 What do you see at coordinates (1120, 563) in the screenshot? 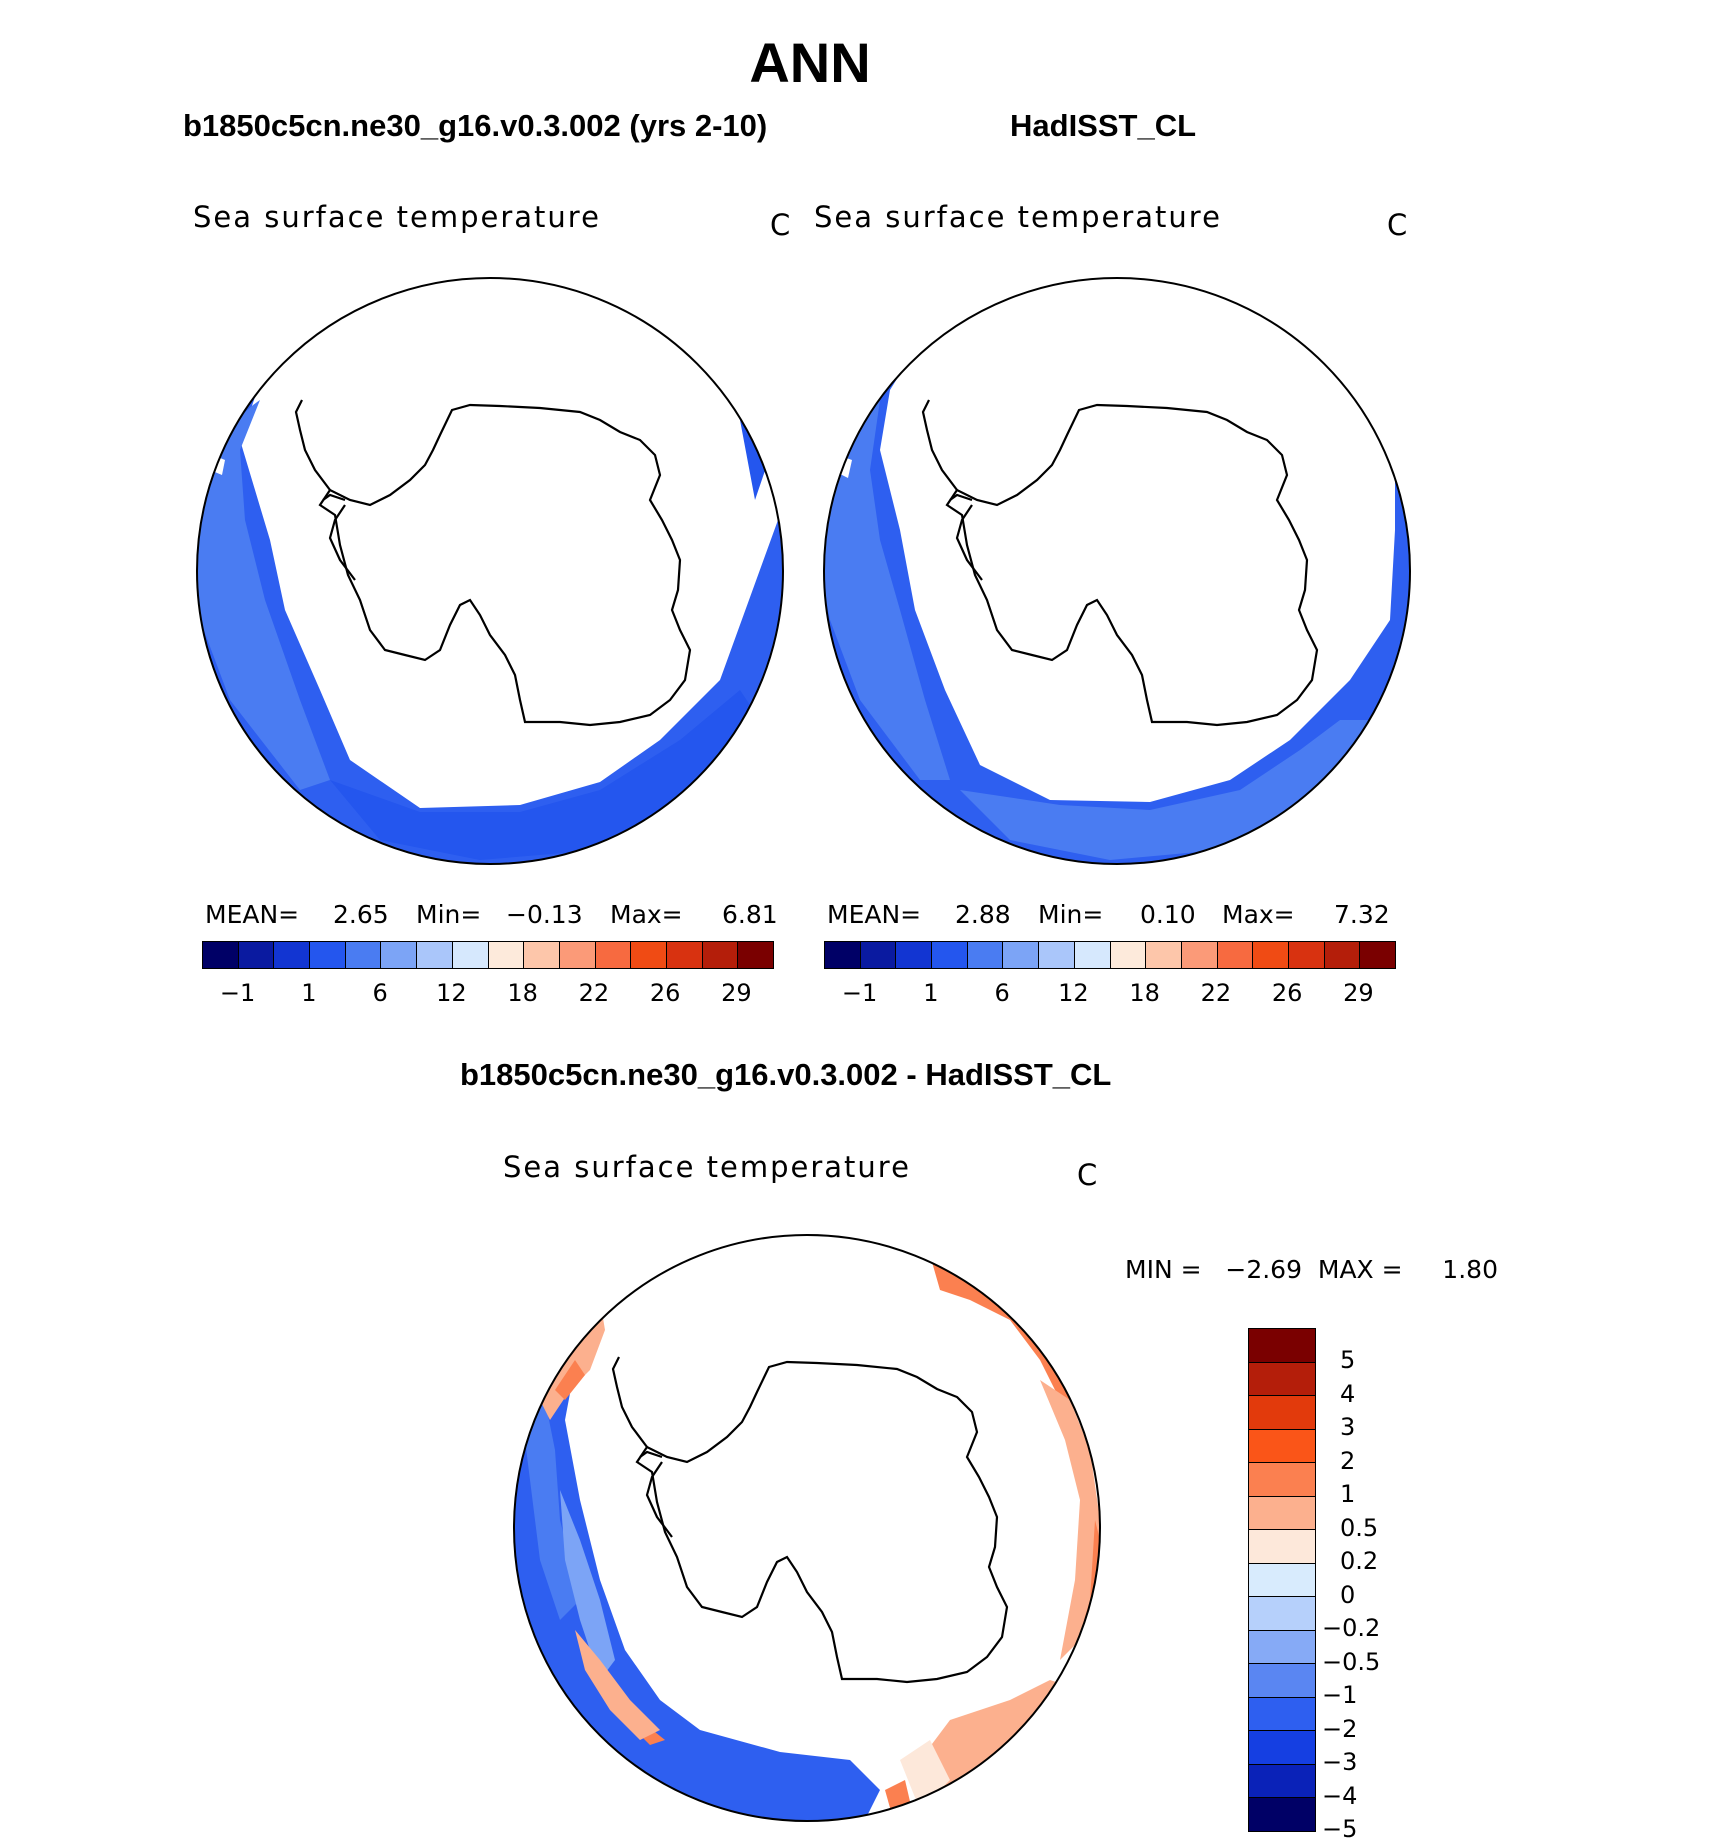
I see `obs-antarctica-outline` at bounding box center [1120, 563].